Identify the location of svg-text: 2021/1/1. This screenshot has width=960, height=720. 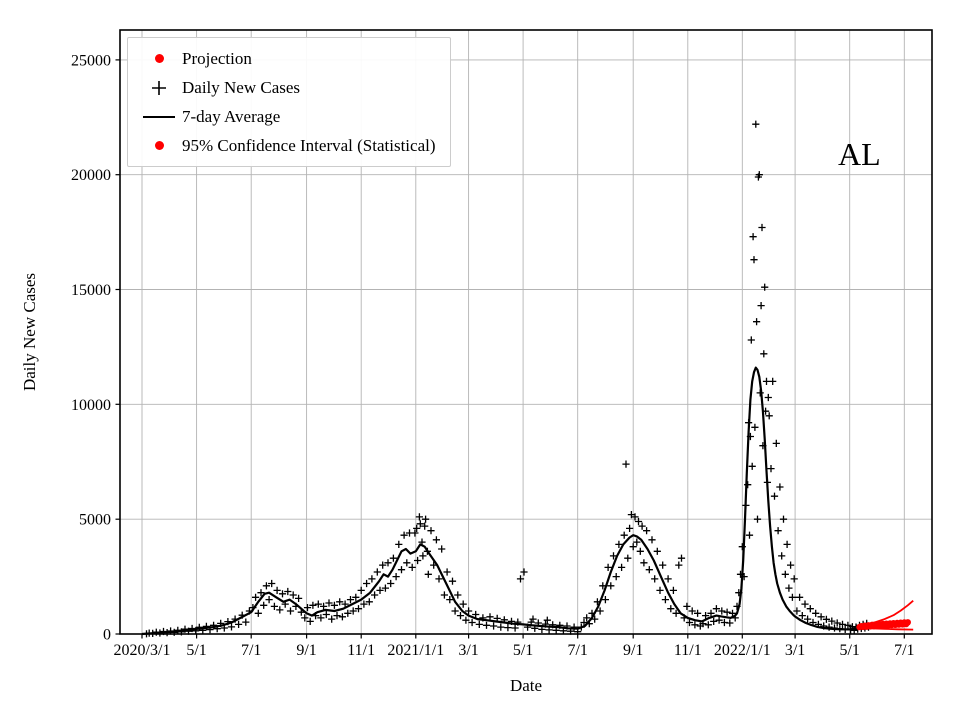
(415, 650).